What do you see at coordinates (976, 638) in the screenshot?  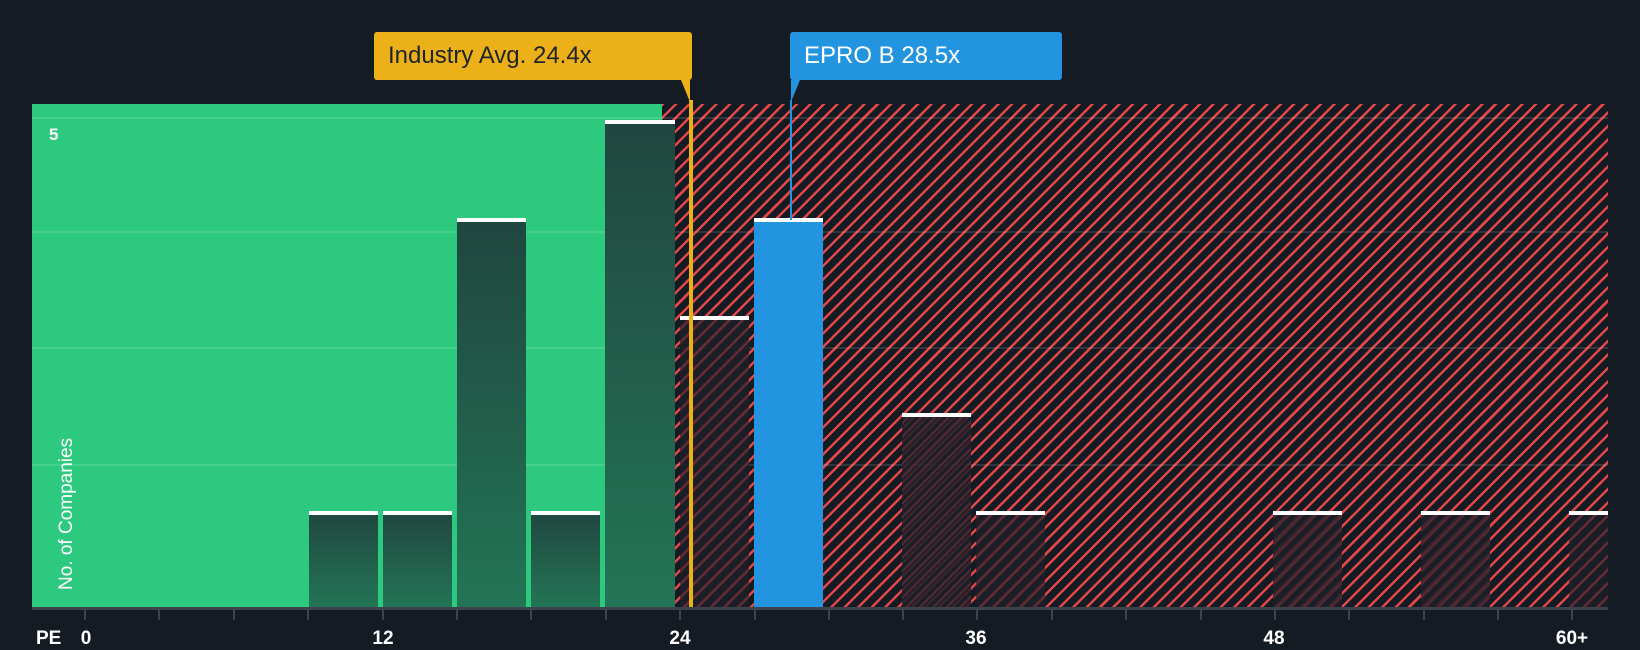 I see `x-tick-label: 36` at bounding box center [976, 638].